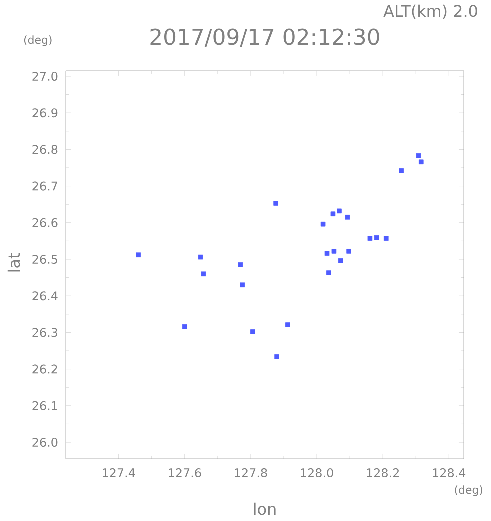 This screenshot has height=521, width=491. I want to click on x-tick-label: 128.2, so click(383, 473).